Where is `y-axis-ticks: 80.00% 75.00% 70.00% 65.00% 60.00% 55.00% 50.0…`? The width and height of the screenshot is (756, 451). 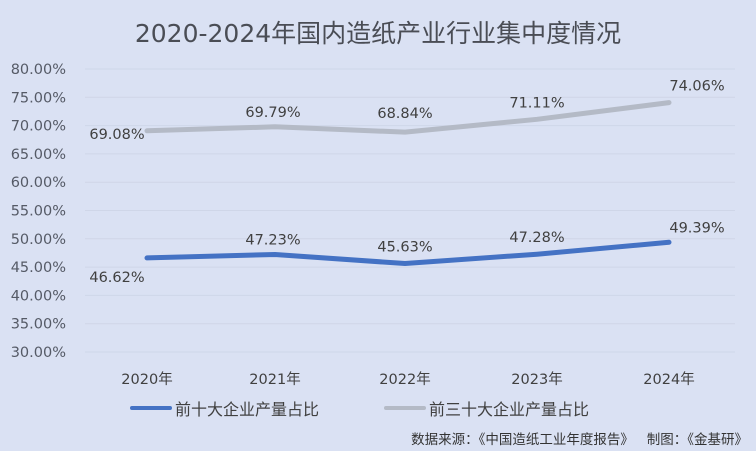 y-axis-ticks: 80.00% 75.00% 70.00% 65.00% 60.00% 55.00% 50.0… is located at coordinates (38, 211).